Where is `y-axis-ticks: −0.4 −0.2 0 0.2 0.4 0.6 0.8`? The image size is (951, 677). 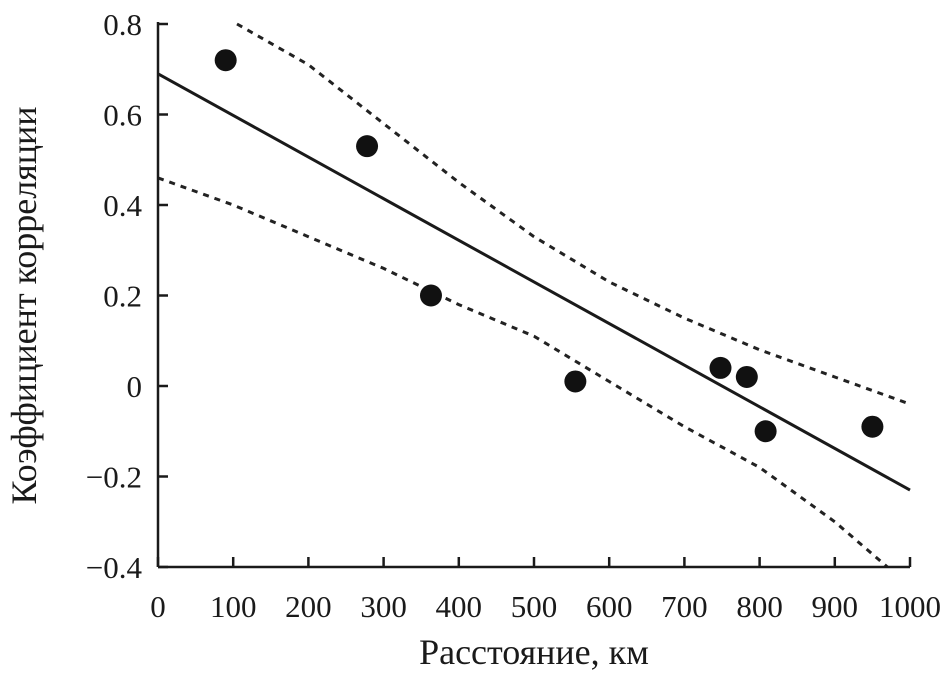 y-axis-ticks: −0.4 −0.2 0 0.2 0.4 0.6 0.8 is located at coordinates (127, 296).